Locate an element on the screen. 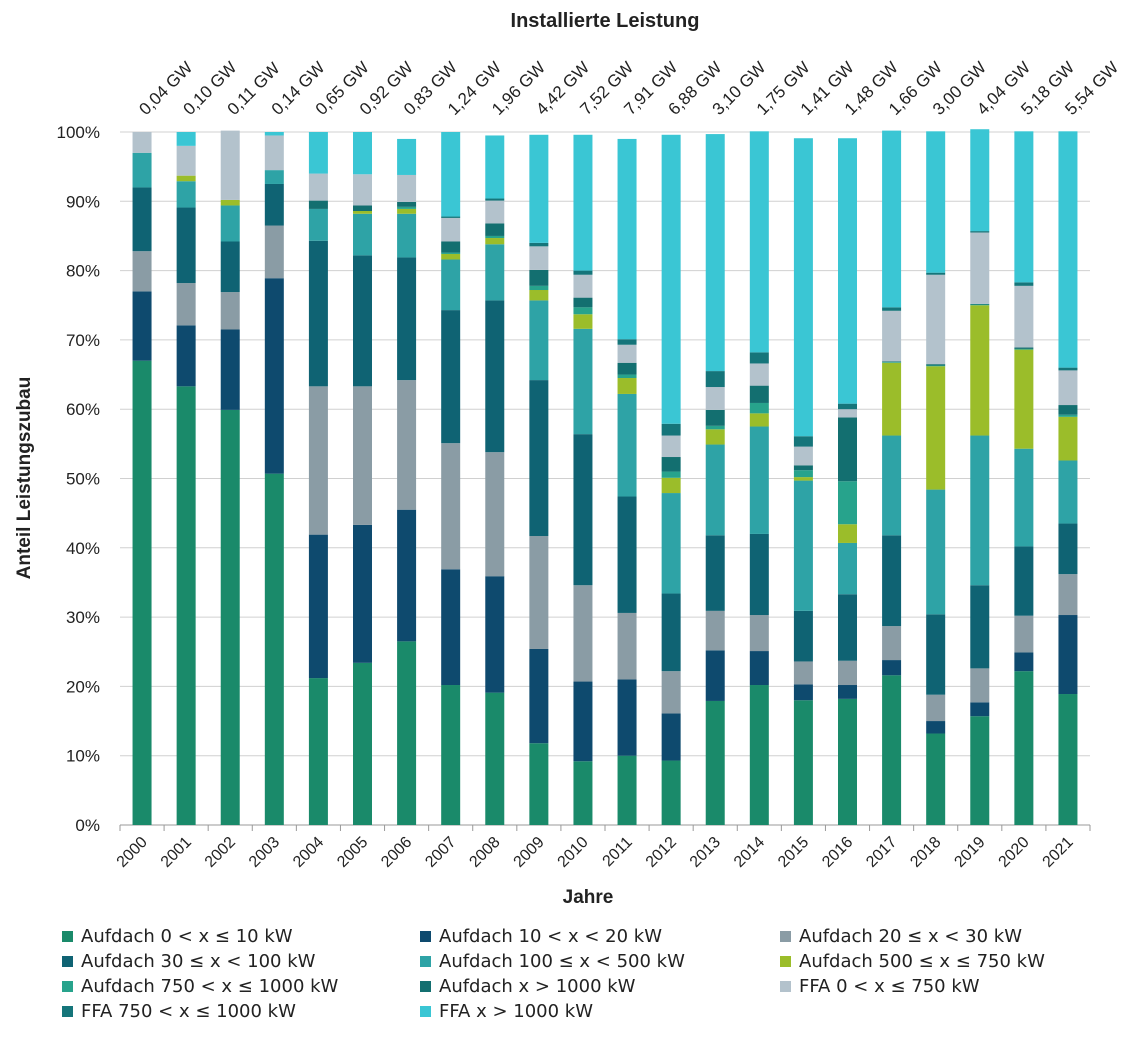 The image size is (1144, 1039). y-tick-label: 40% is located at coordinates (83, 548).